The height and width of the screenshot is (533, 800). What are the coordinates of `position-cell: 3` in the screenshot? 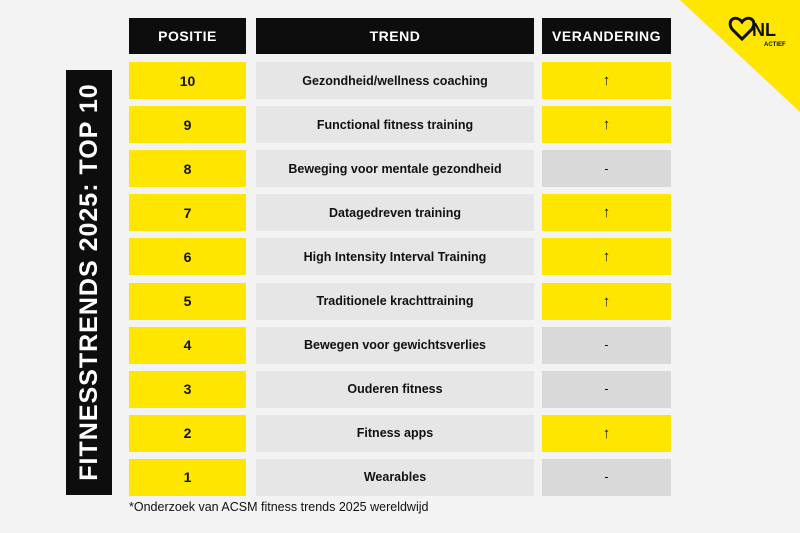 It's located at (187, 389).